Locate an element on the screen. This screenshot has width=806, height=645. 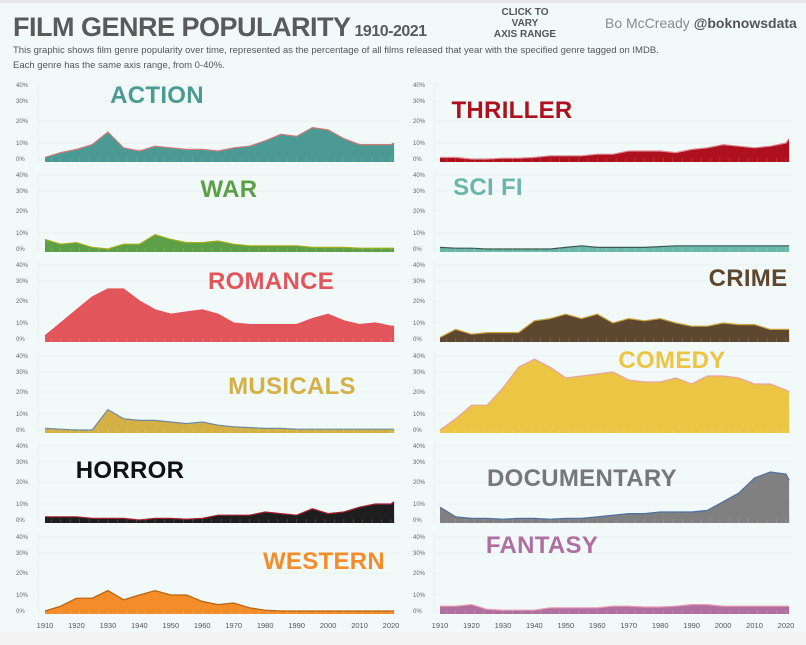
x-tick-label: 2020 is located at coordinates (391, 625).